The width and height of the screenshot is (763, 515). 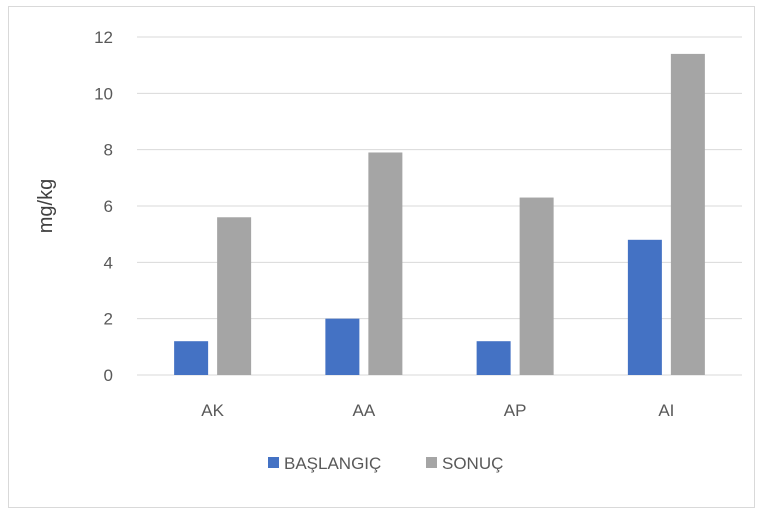 What do you see at coordinates (364, 410) in the screenshot?
I see `x-tick-label: AA` at bounding box center [364, 410].